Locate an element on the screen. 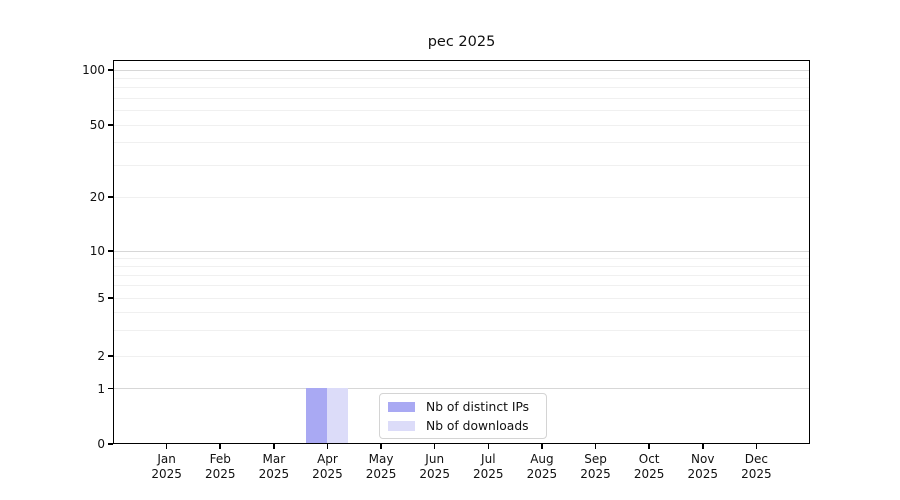 The image size is (900, 500). x-tick-label: Jul 2025 is located at coordinates (488, 466).